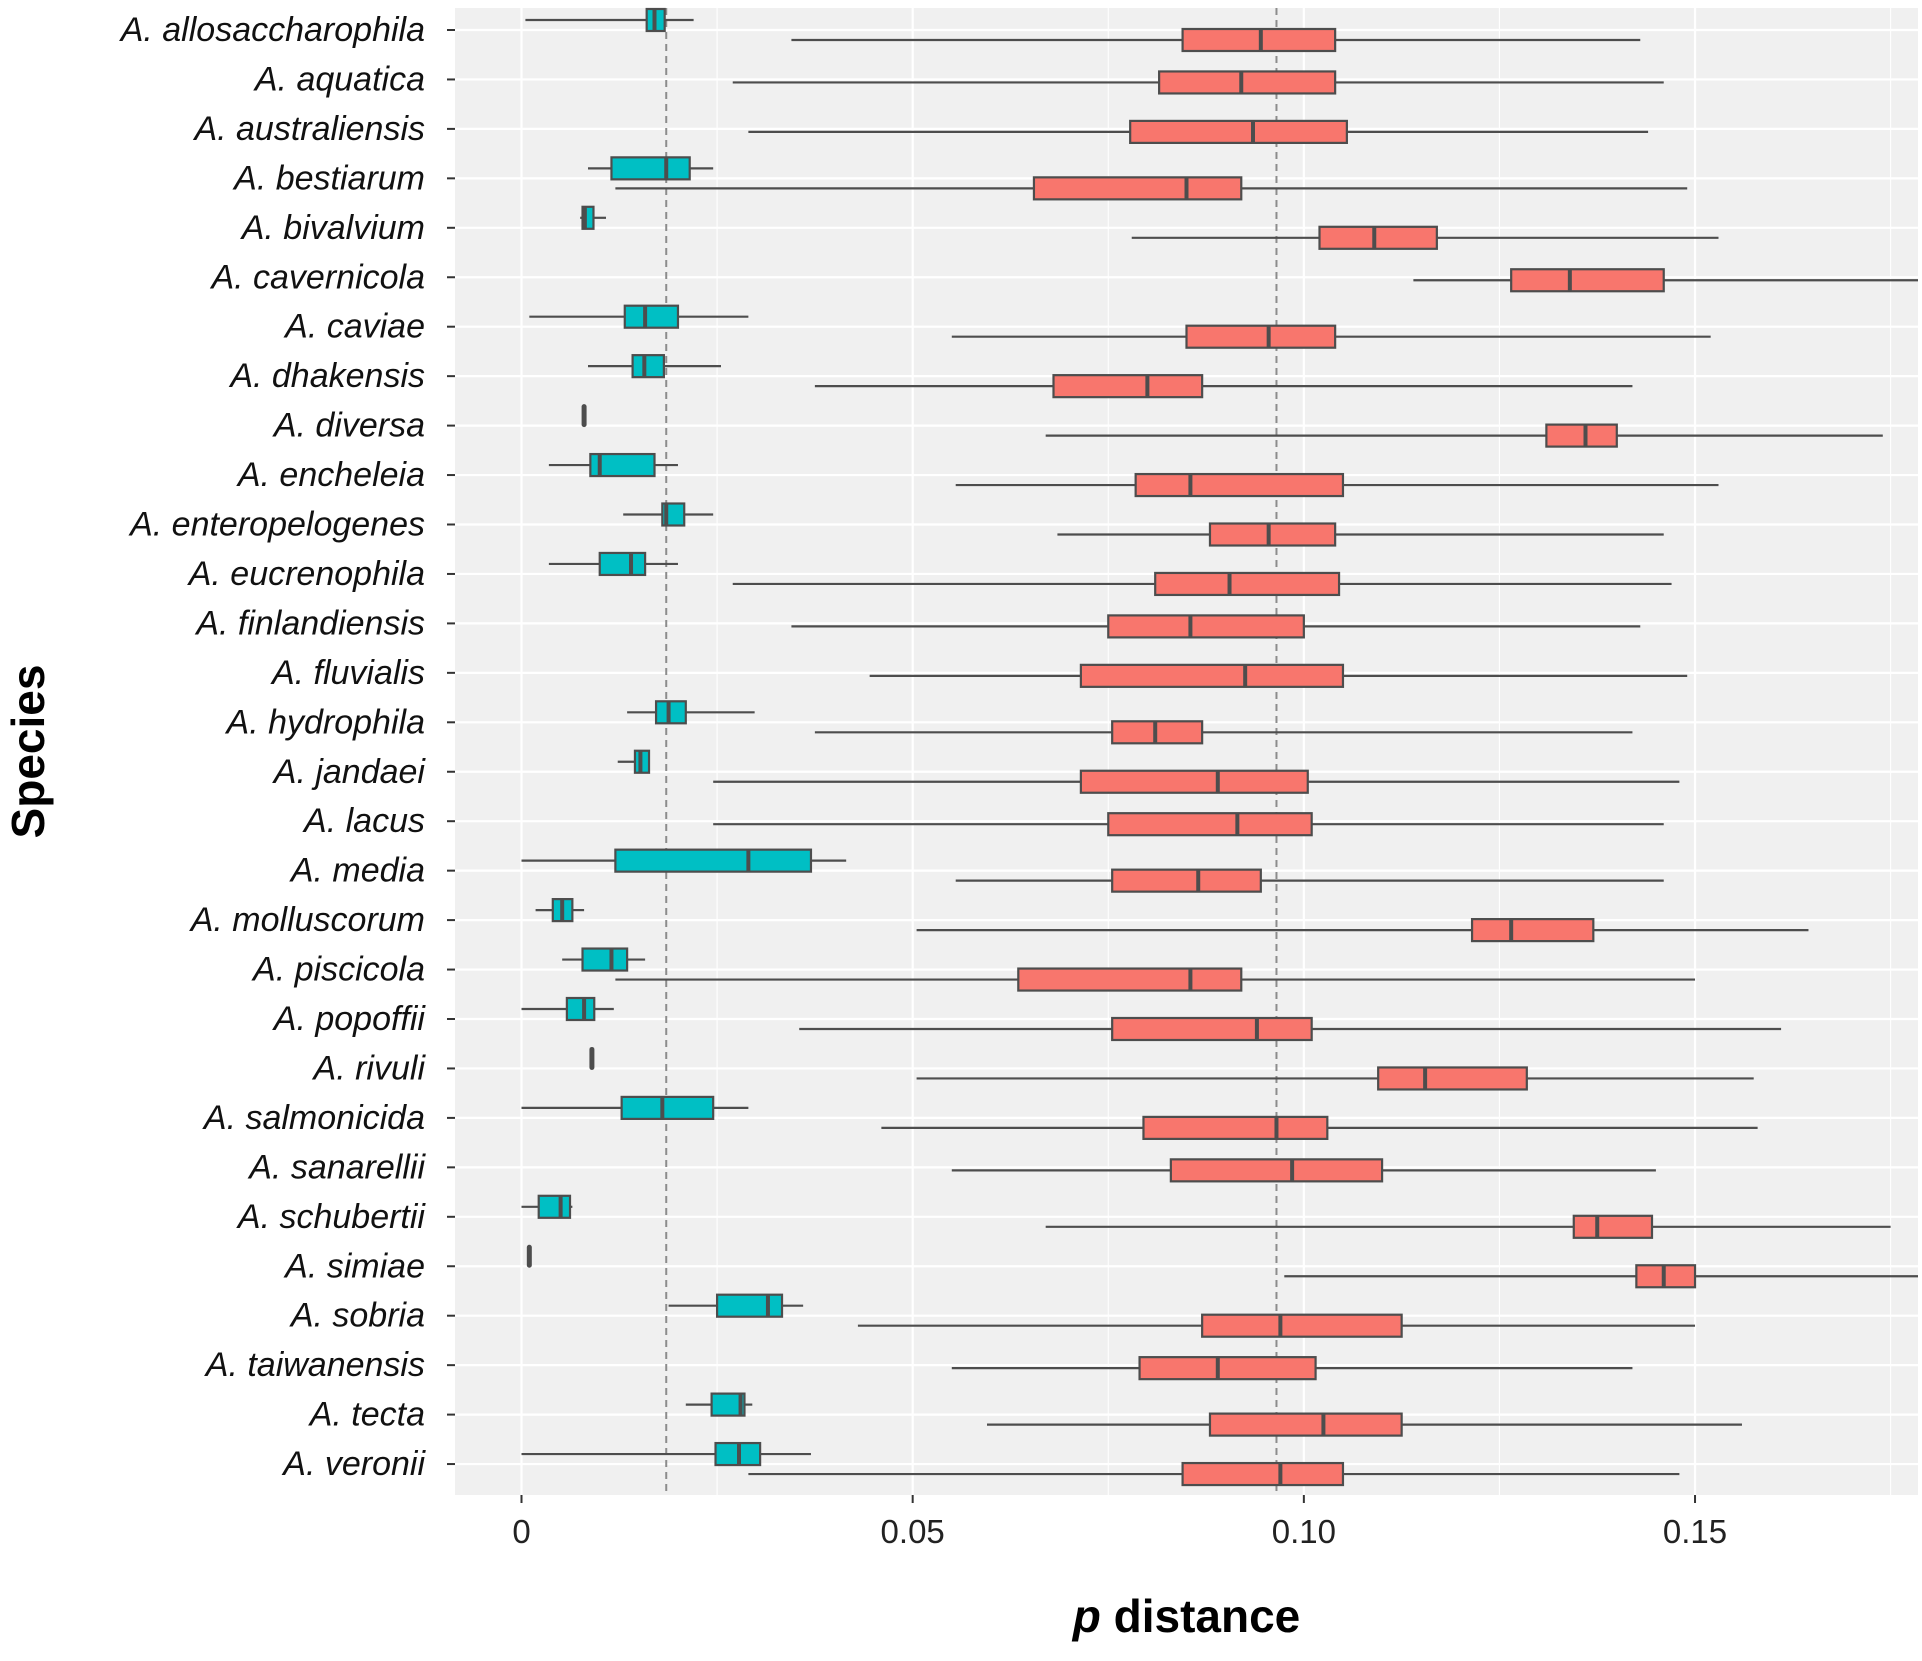 The height and width of the screenshot is (1661, 1922). What do you see at coordinates (369, 1068) in the screenshot?
I see `species-label: A. rivuli` at bounding box center [369, 1068].